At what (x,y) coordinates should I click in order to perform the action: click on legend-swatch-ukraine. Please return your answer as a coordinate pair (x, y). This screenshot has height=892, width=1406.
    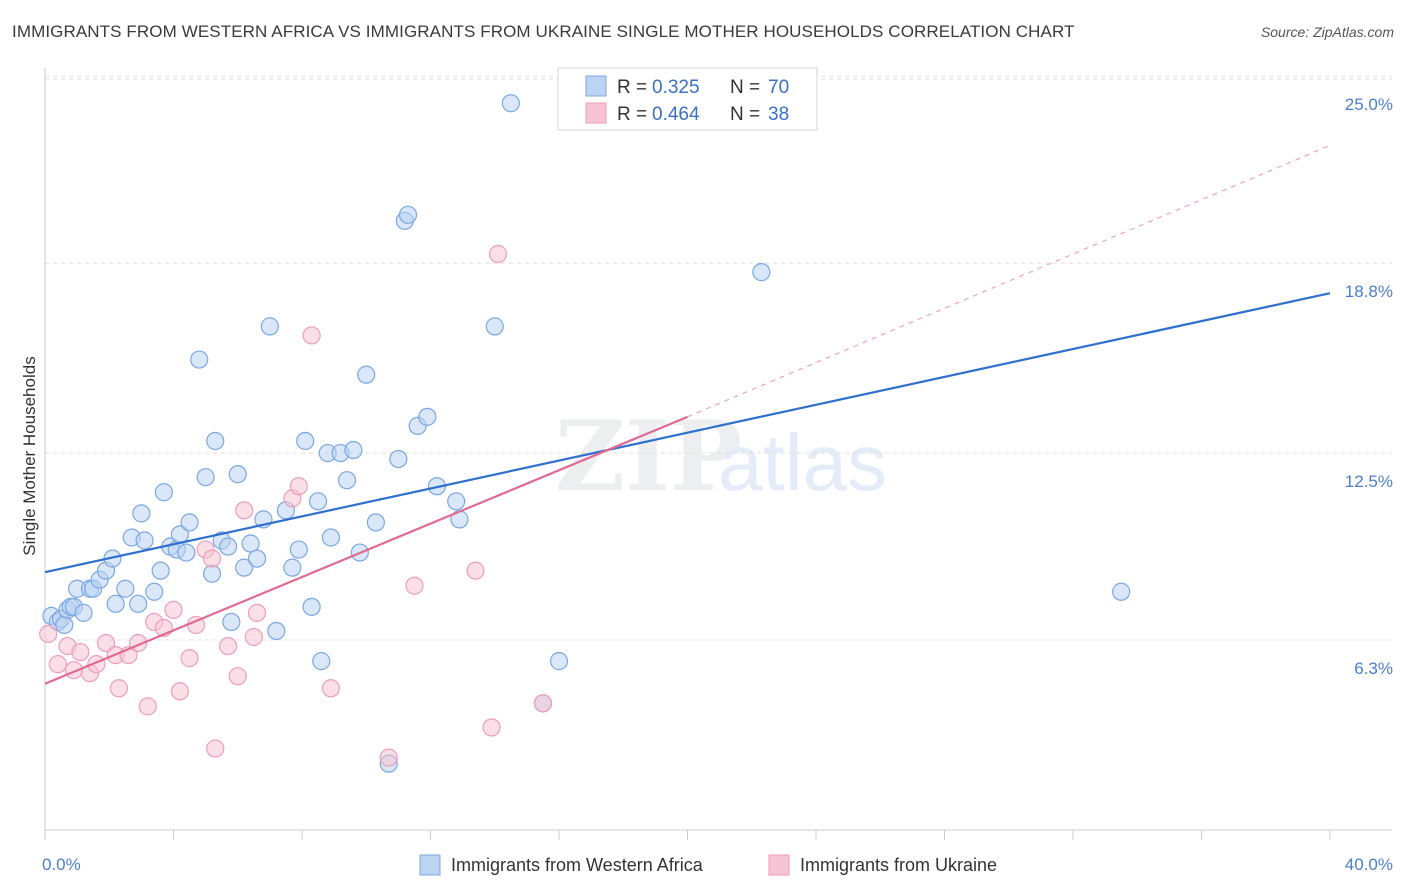
    Looking at the image, I should click on (596, 113).